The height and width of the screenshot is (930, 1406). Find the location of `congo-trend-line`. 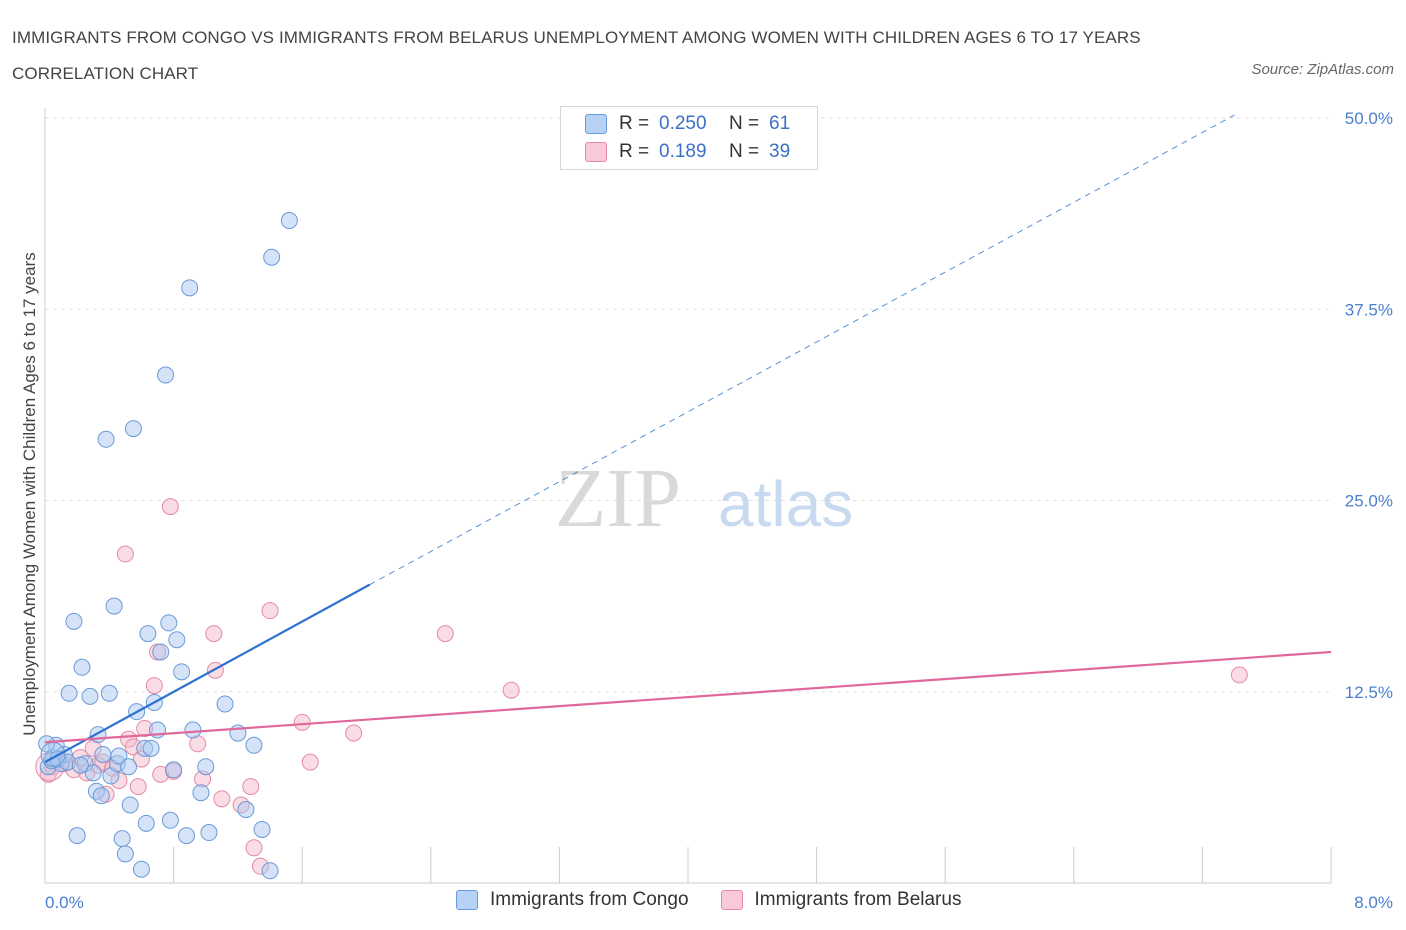

congo-trend-line is located at coordinates (207, 673).